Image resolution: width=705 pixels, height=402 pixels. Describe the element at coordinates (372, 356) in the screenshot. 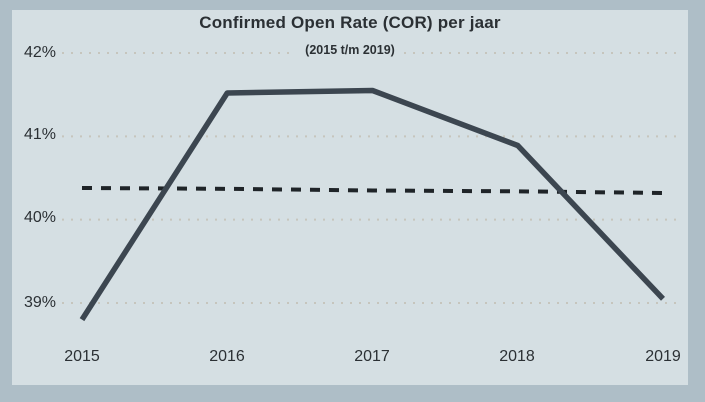

I see `x-axis-tick-2017: 2017` at that location.